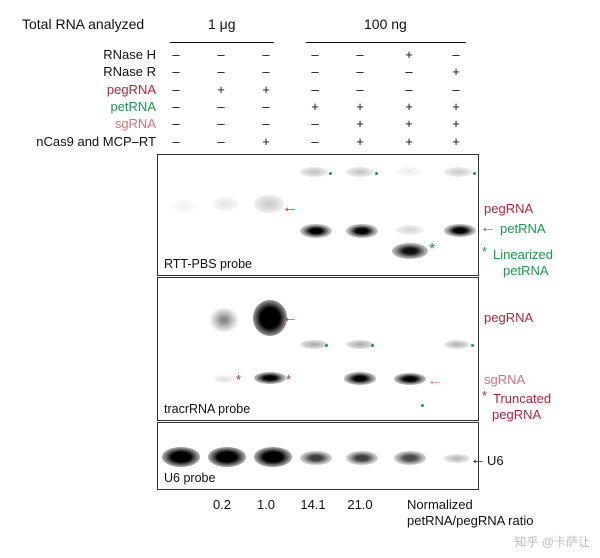 The height and width of the screenshot is (558, 600). Describe the element at coordinates (386, 42) in the screenshot. I see `group-100ng-bracket` at that location.